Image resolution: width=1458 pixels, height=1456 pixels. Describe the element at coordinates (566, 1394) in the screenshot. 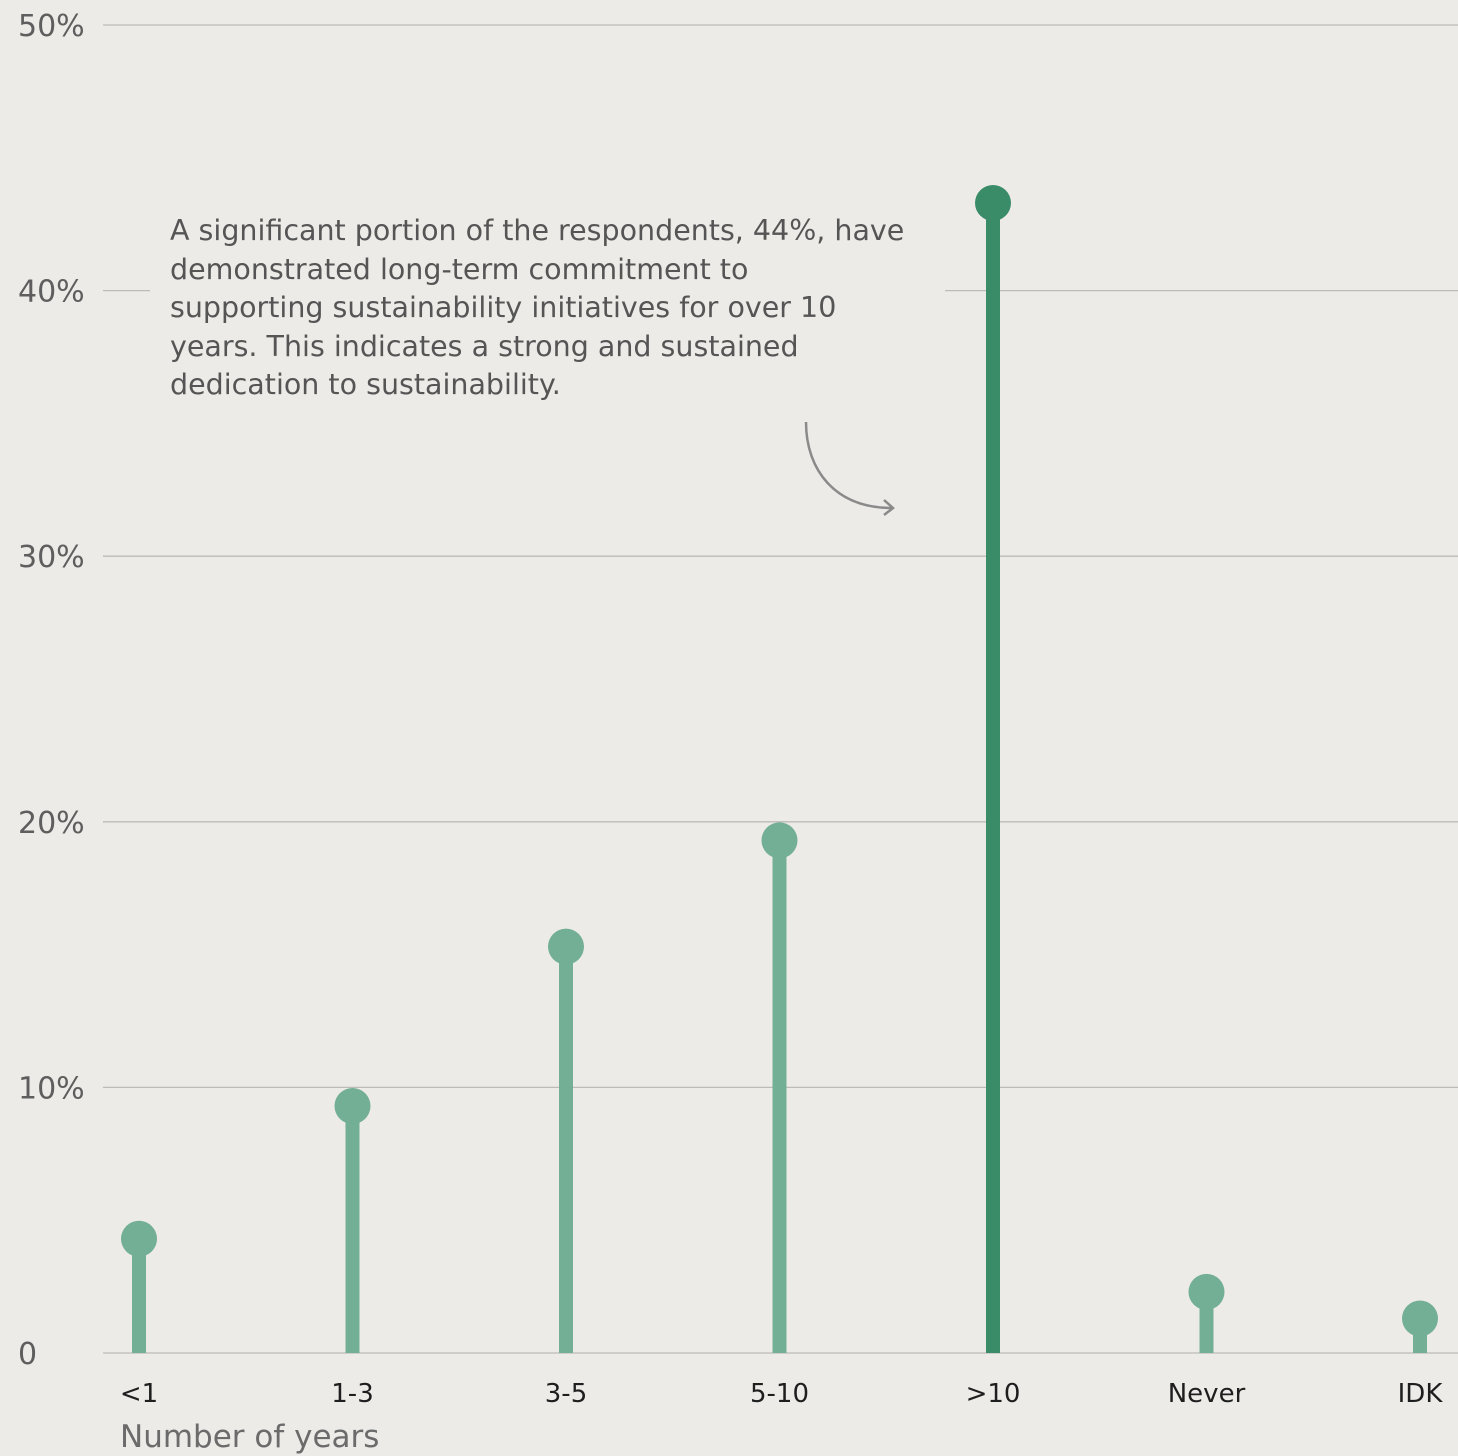

I see `x-tick-label: 3-5` at that location.